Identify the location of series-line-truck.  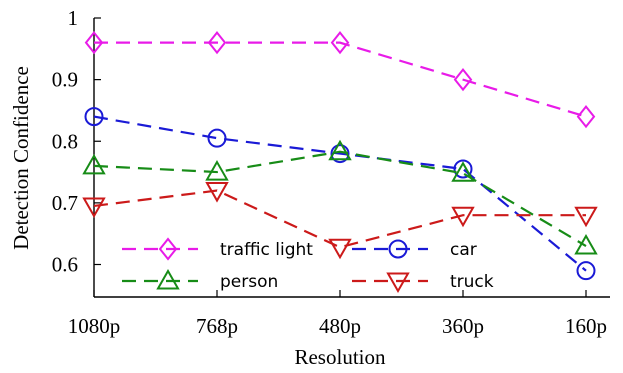
(339, 219).